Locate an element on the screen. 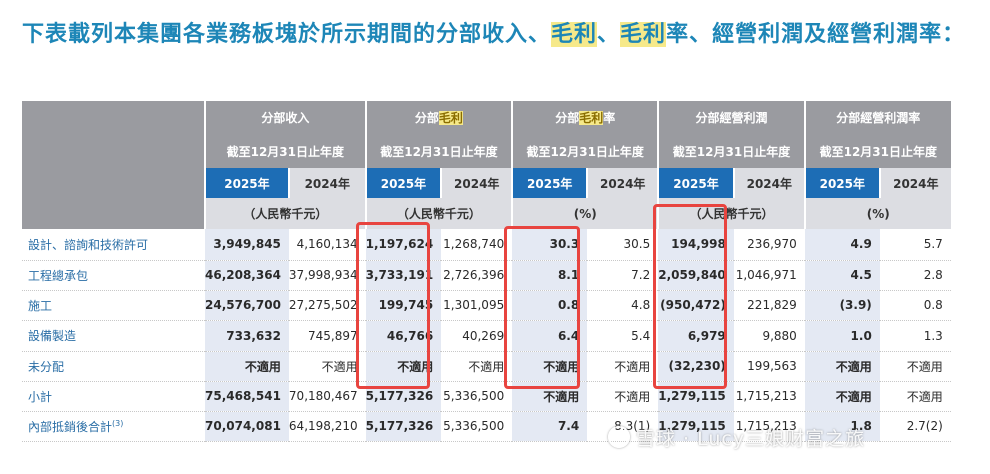  table-cell: 3,949,845 is located at coordinates (247, 245).